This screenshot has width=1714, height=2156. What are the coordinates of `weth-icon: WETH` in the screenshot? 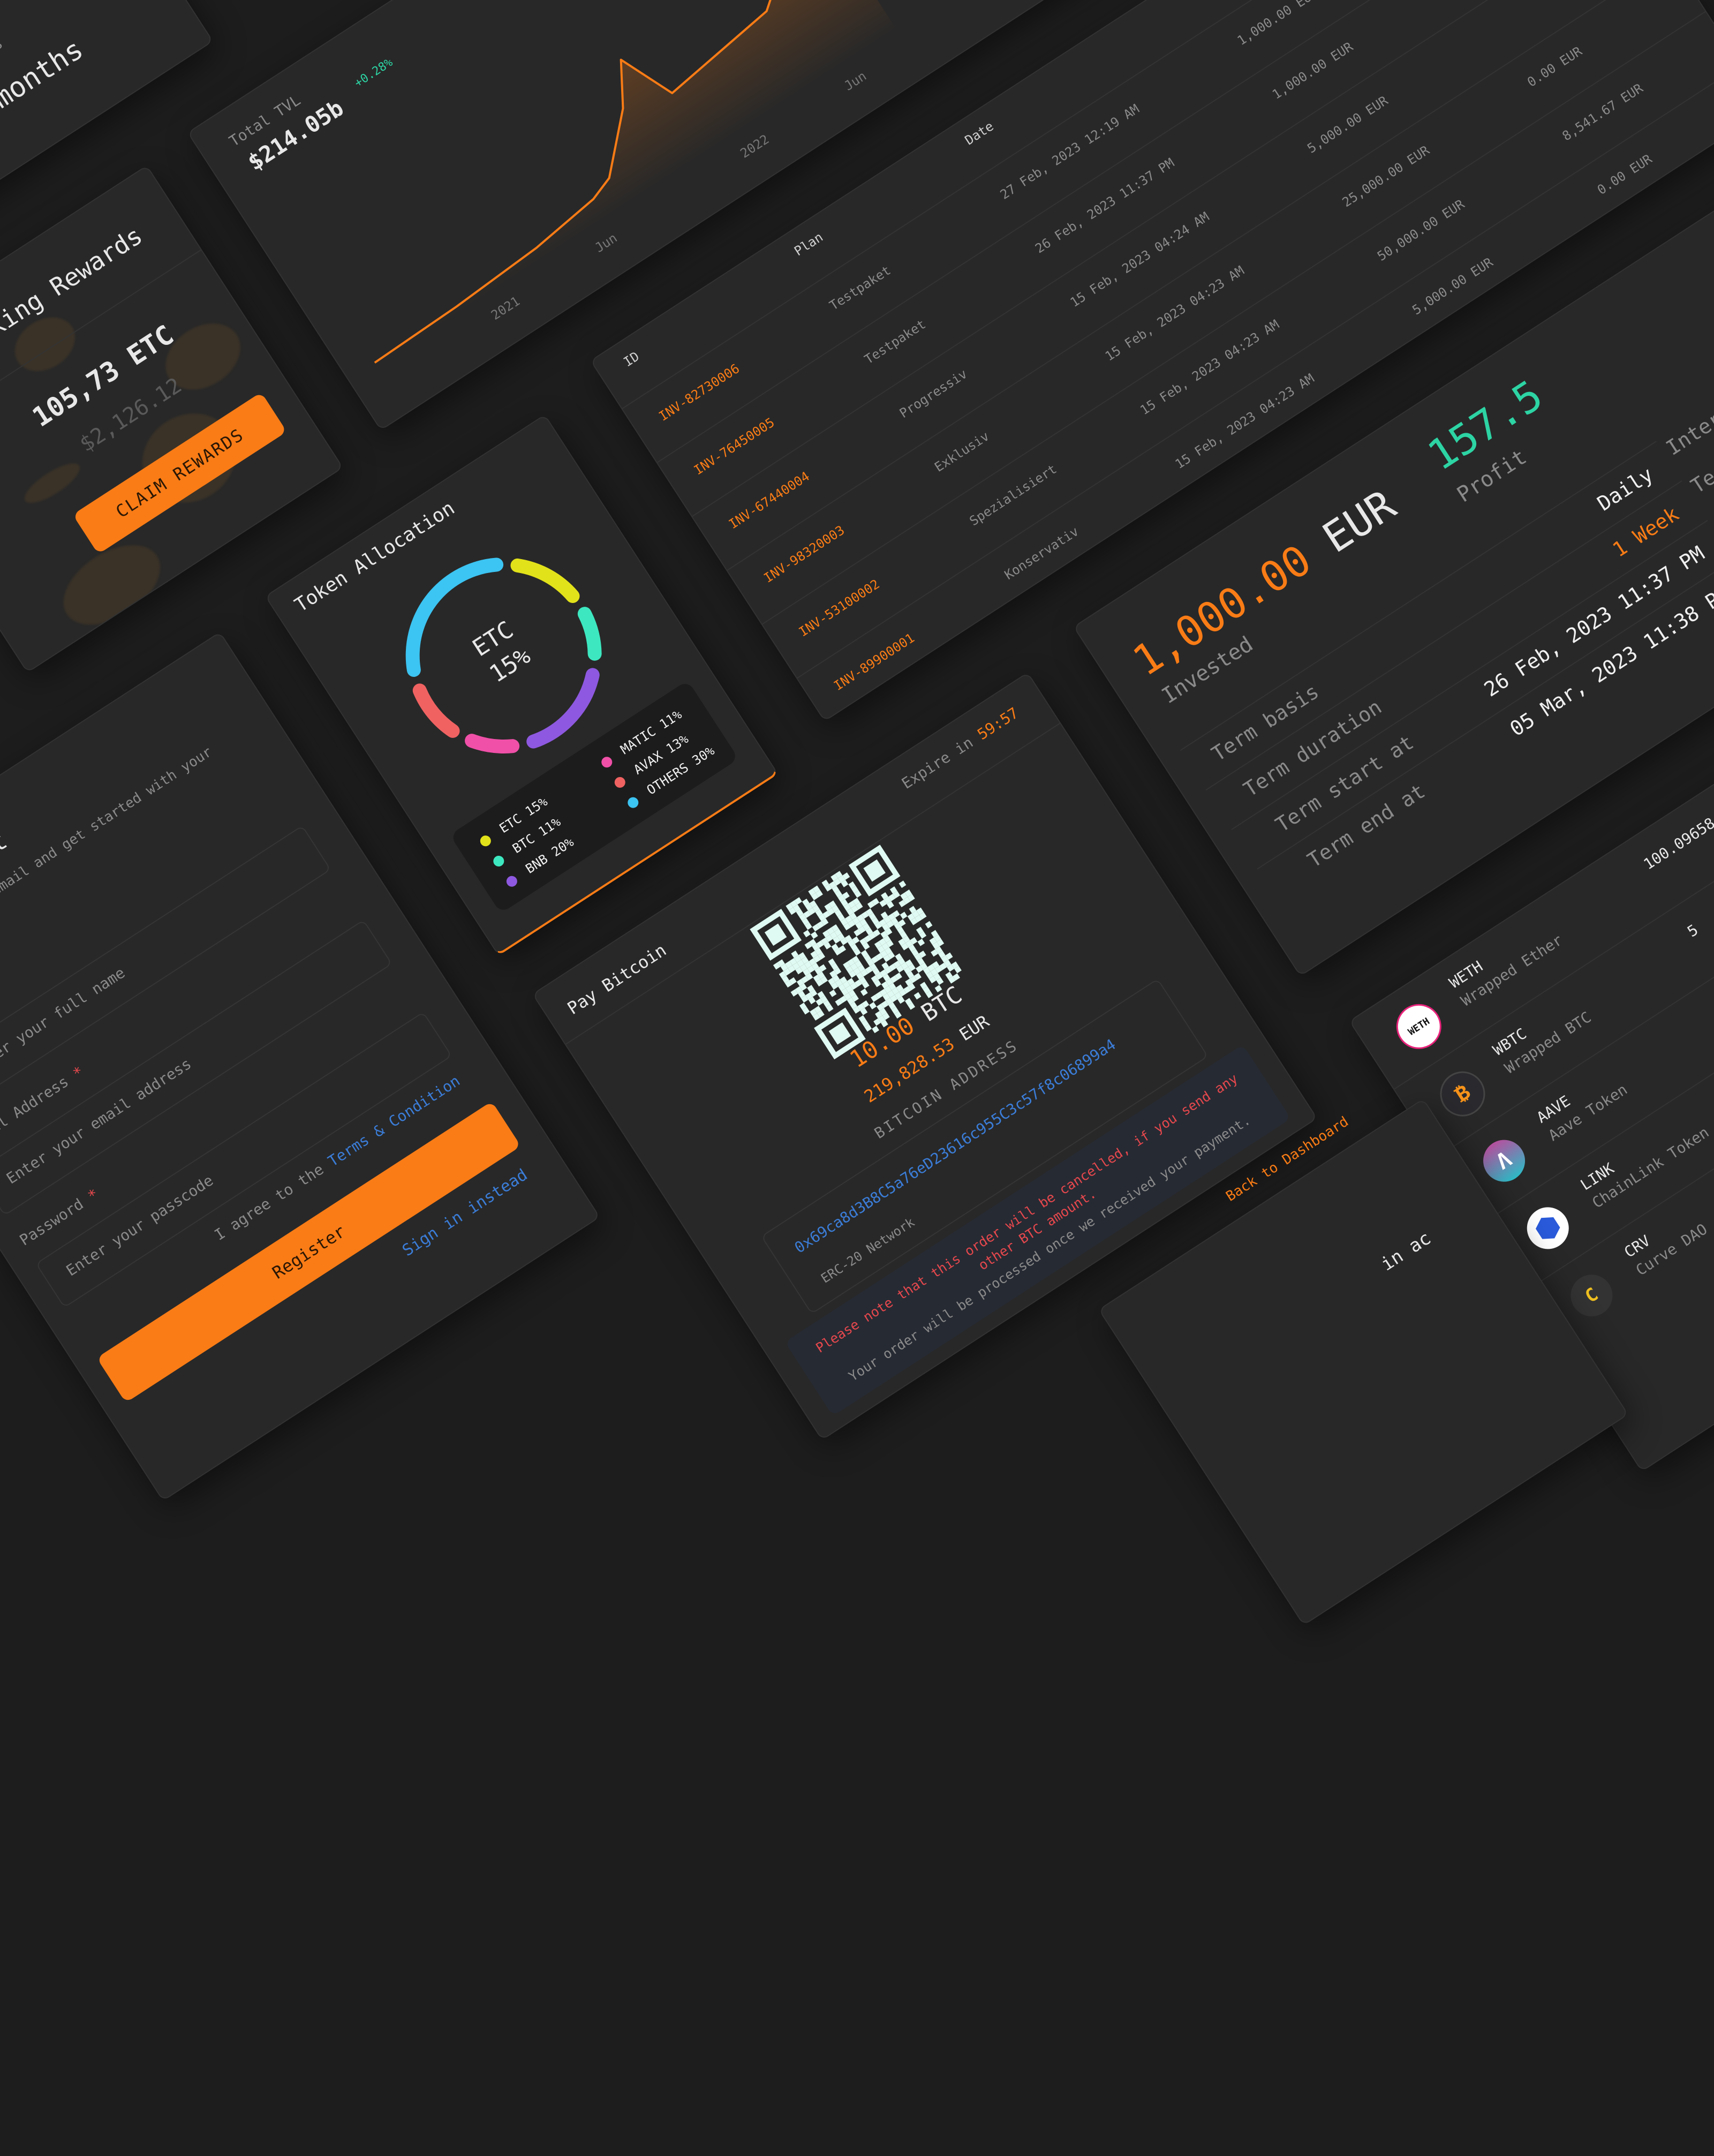 It's located at (1419, 1027).